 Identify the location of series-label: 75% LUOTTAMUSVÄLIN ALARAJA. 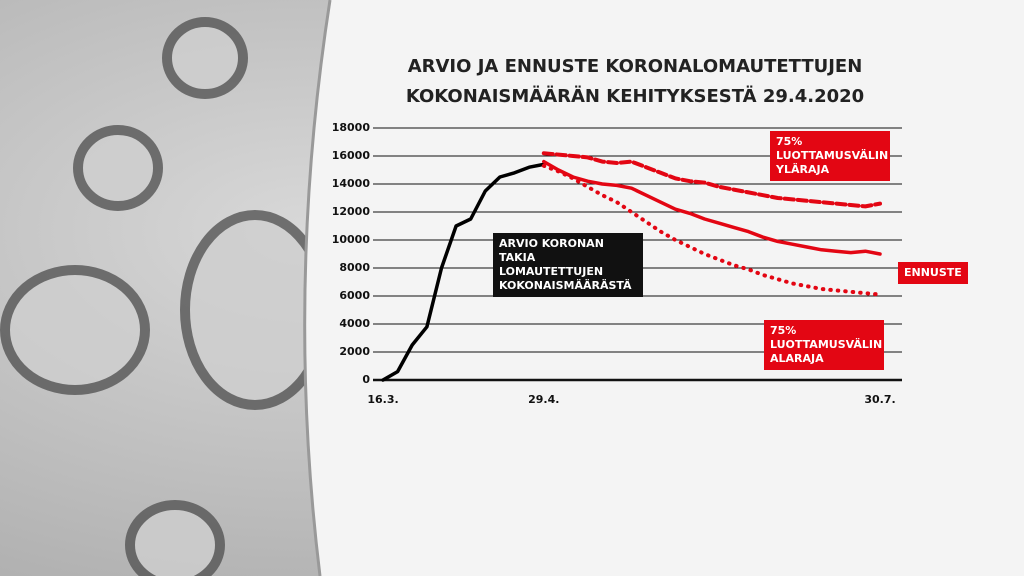
(824, 345).